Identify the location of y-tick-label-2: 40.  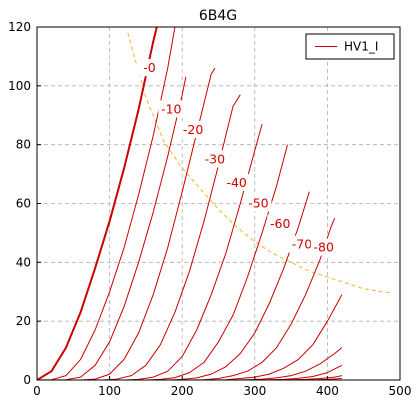
(23, 262).